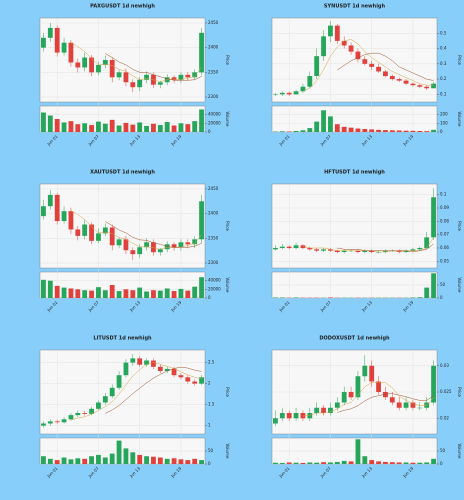 The height and width of the screenshot is (500, 464). Describe the element at coordinates (354, 119) in the screenshot. I see `volume-plot-area` at that location.